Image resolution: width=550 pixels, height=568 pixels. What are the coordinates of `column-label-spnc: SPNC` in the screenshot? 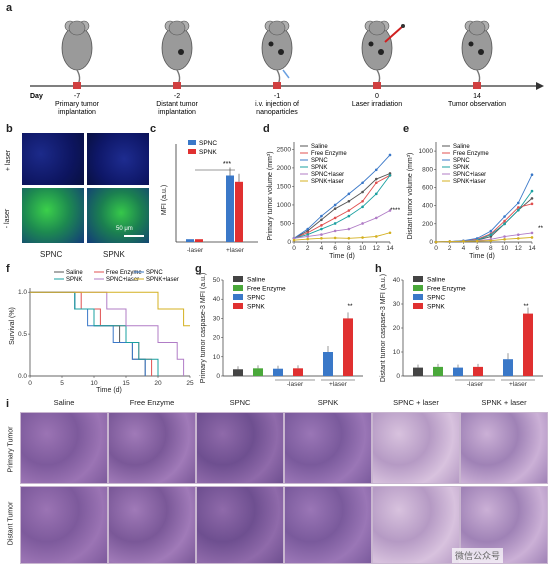 It's located at (51, 254).